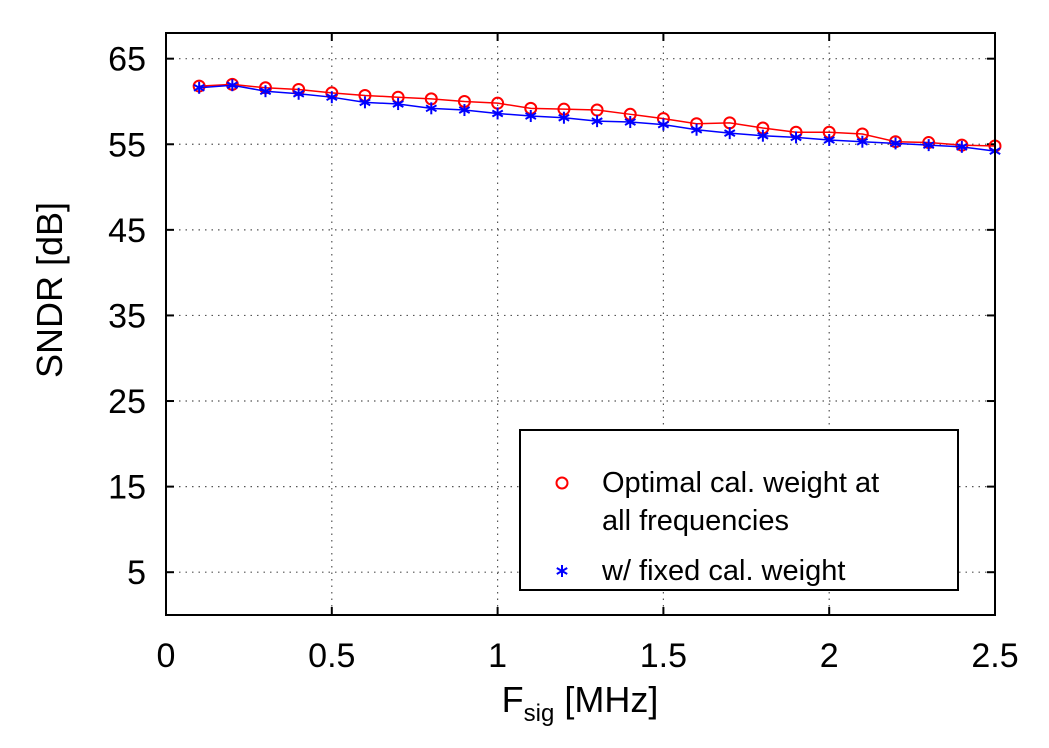 The height and width of the screenshot is (748, 1049). I want to click on y-tick-label: 5, so click(136, 573).